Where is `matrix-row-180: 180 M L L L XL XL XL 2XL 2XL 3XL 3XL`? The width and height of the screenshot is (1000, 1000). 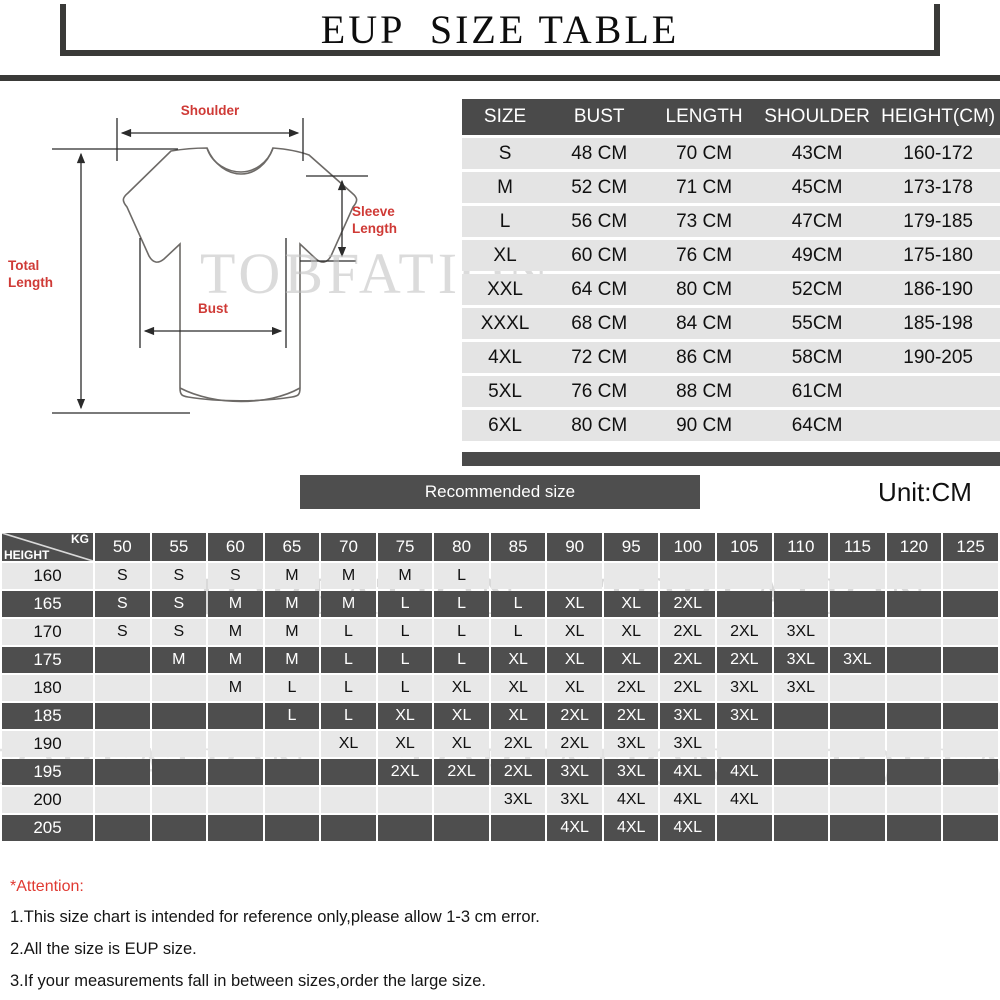
matrix-row-180: 180 M L L L XL XL XL 2XL 2XL 3XL 3XL is located at coordinates (500, 688).